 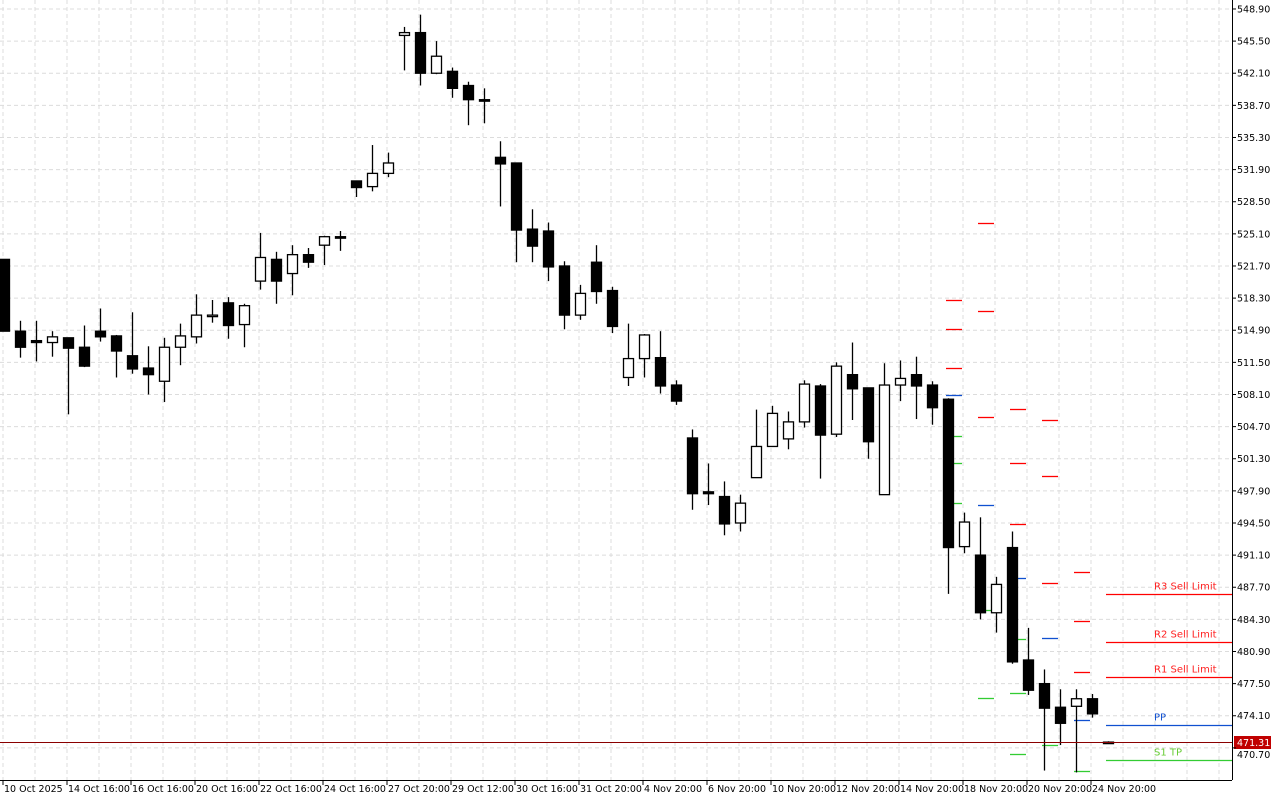 I want to click on y-tick-label: 545.50, so click(x=1253, y=42).